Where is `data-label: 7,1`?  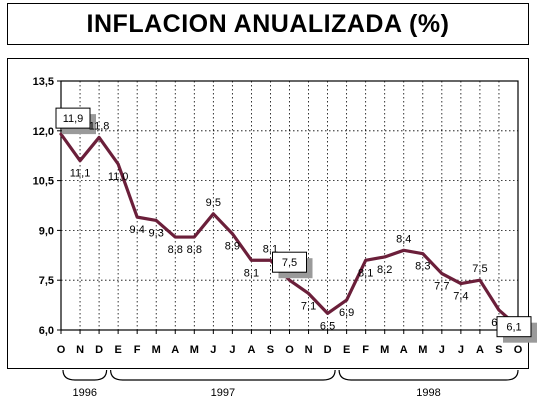 data-label: 7,1 is located at coordinates (308, 306).